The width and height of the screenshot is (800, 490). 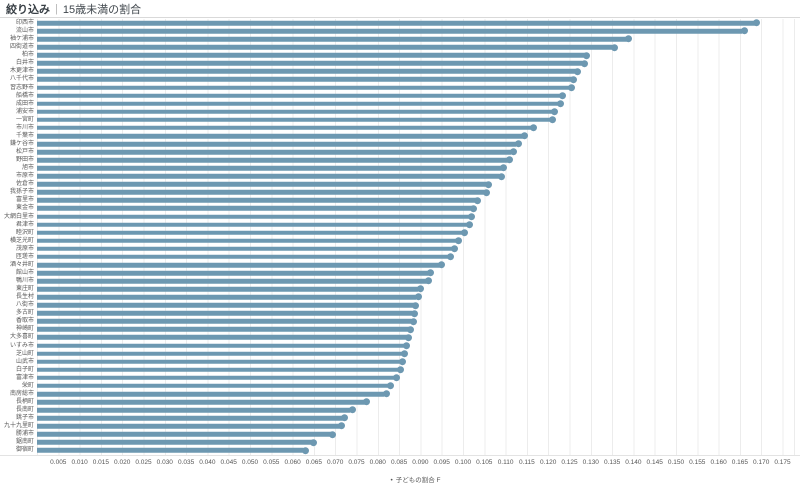 What do you see at coordinates (399, 462) in the screenshot?
I see `axis-tick-label: 0.085` at bounding box center [399, 462].